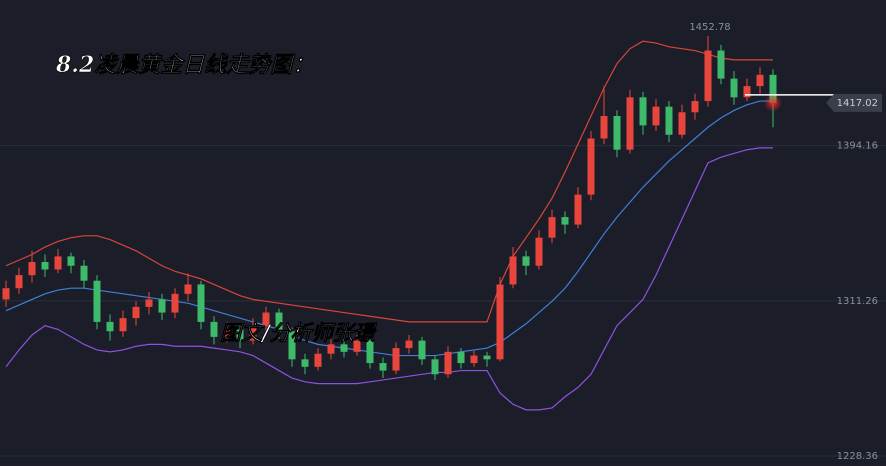  I want to click on price-label: 1417.02, so click(857, 103).